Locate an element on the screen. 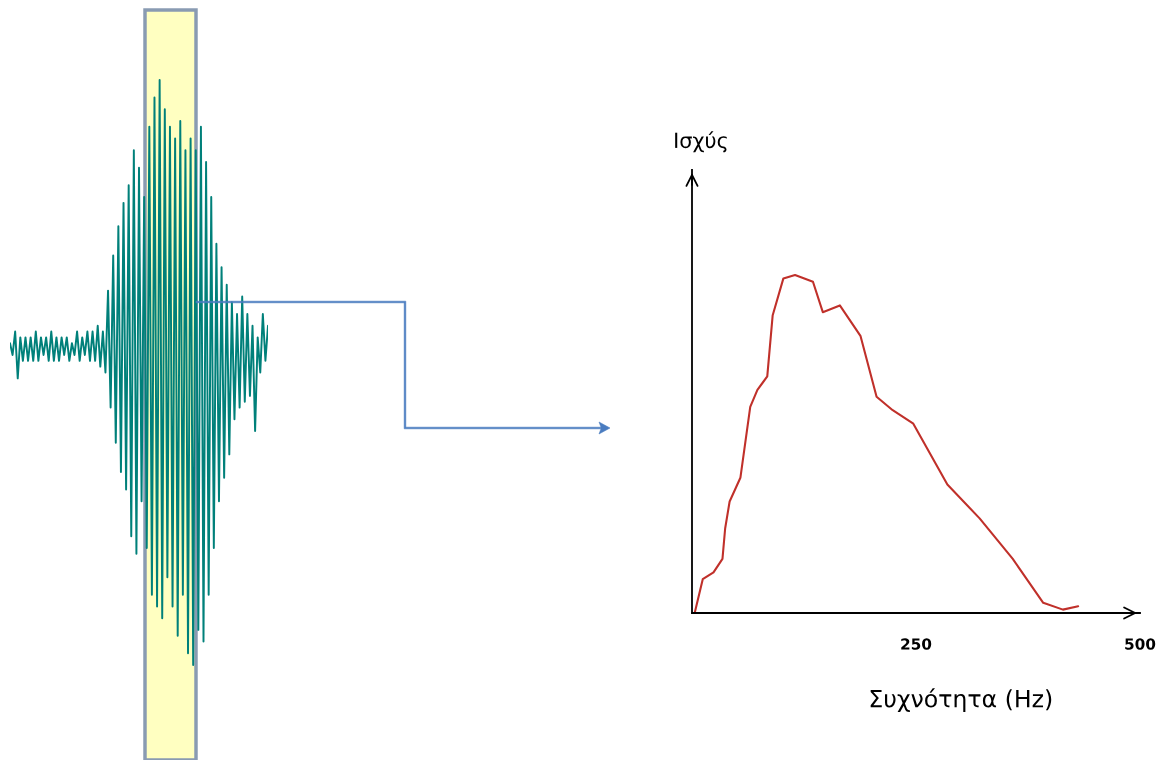  x-axis-title: Συχνότητα (Hz) is located at coordinates (961, 700).